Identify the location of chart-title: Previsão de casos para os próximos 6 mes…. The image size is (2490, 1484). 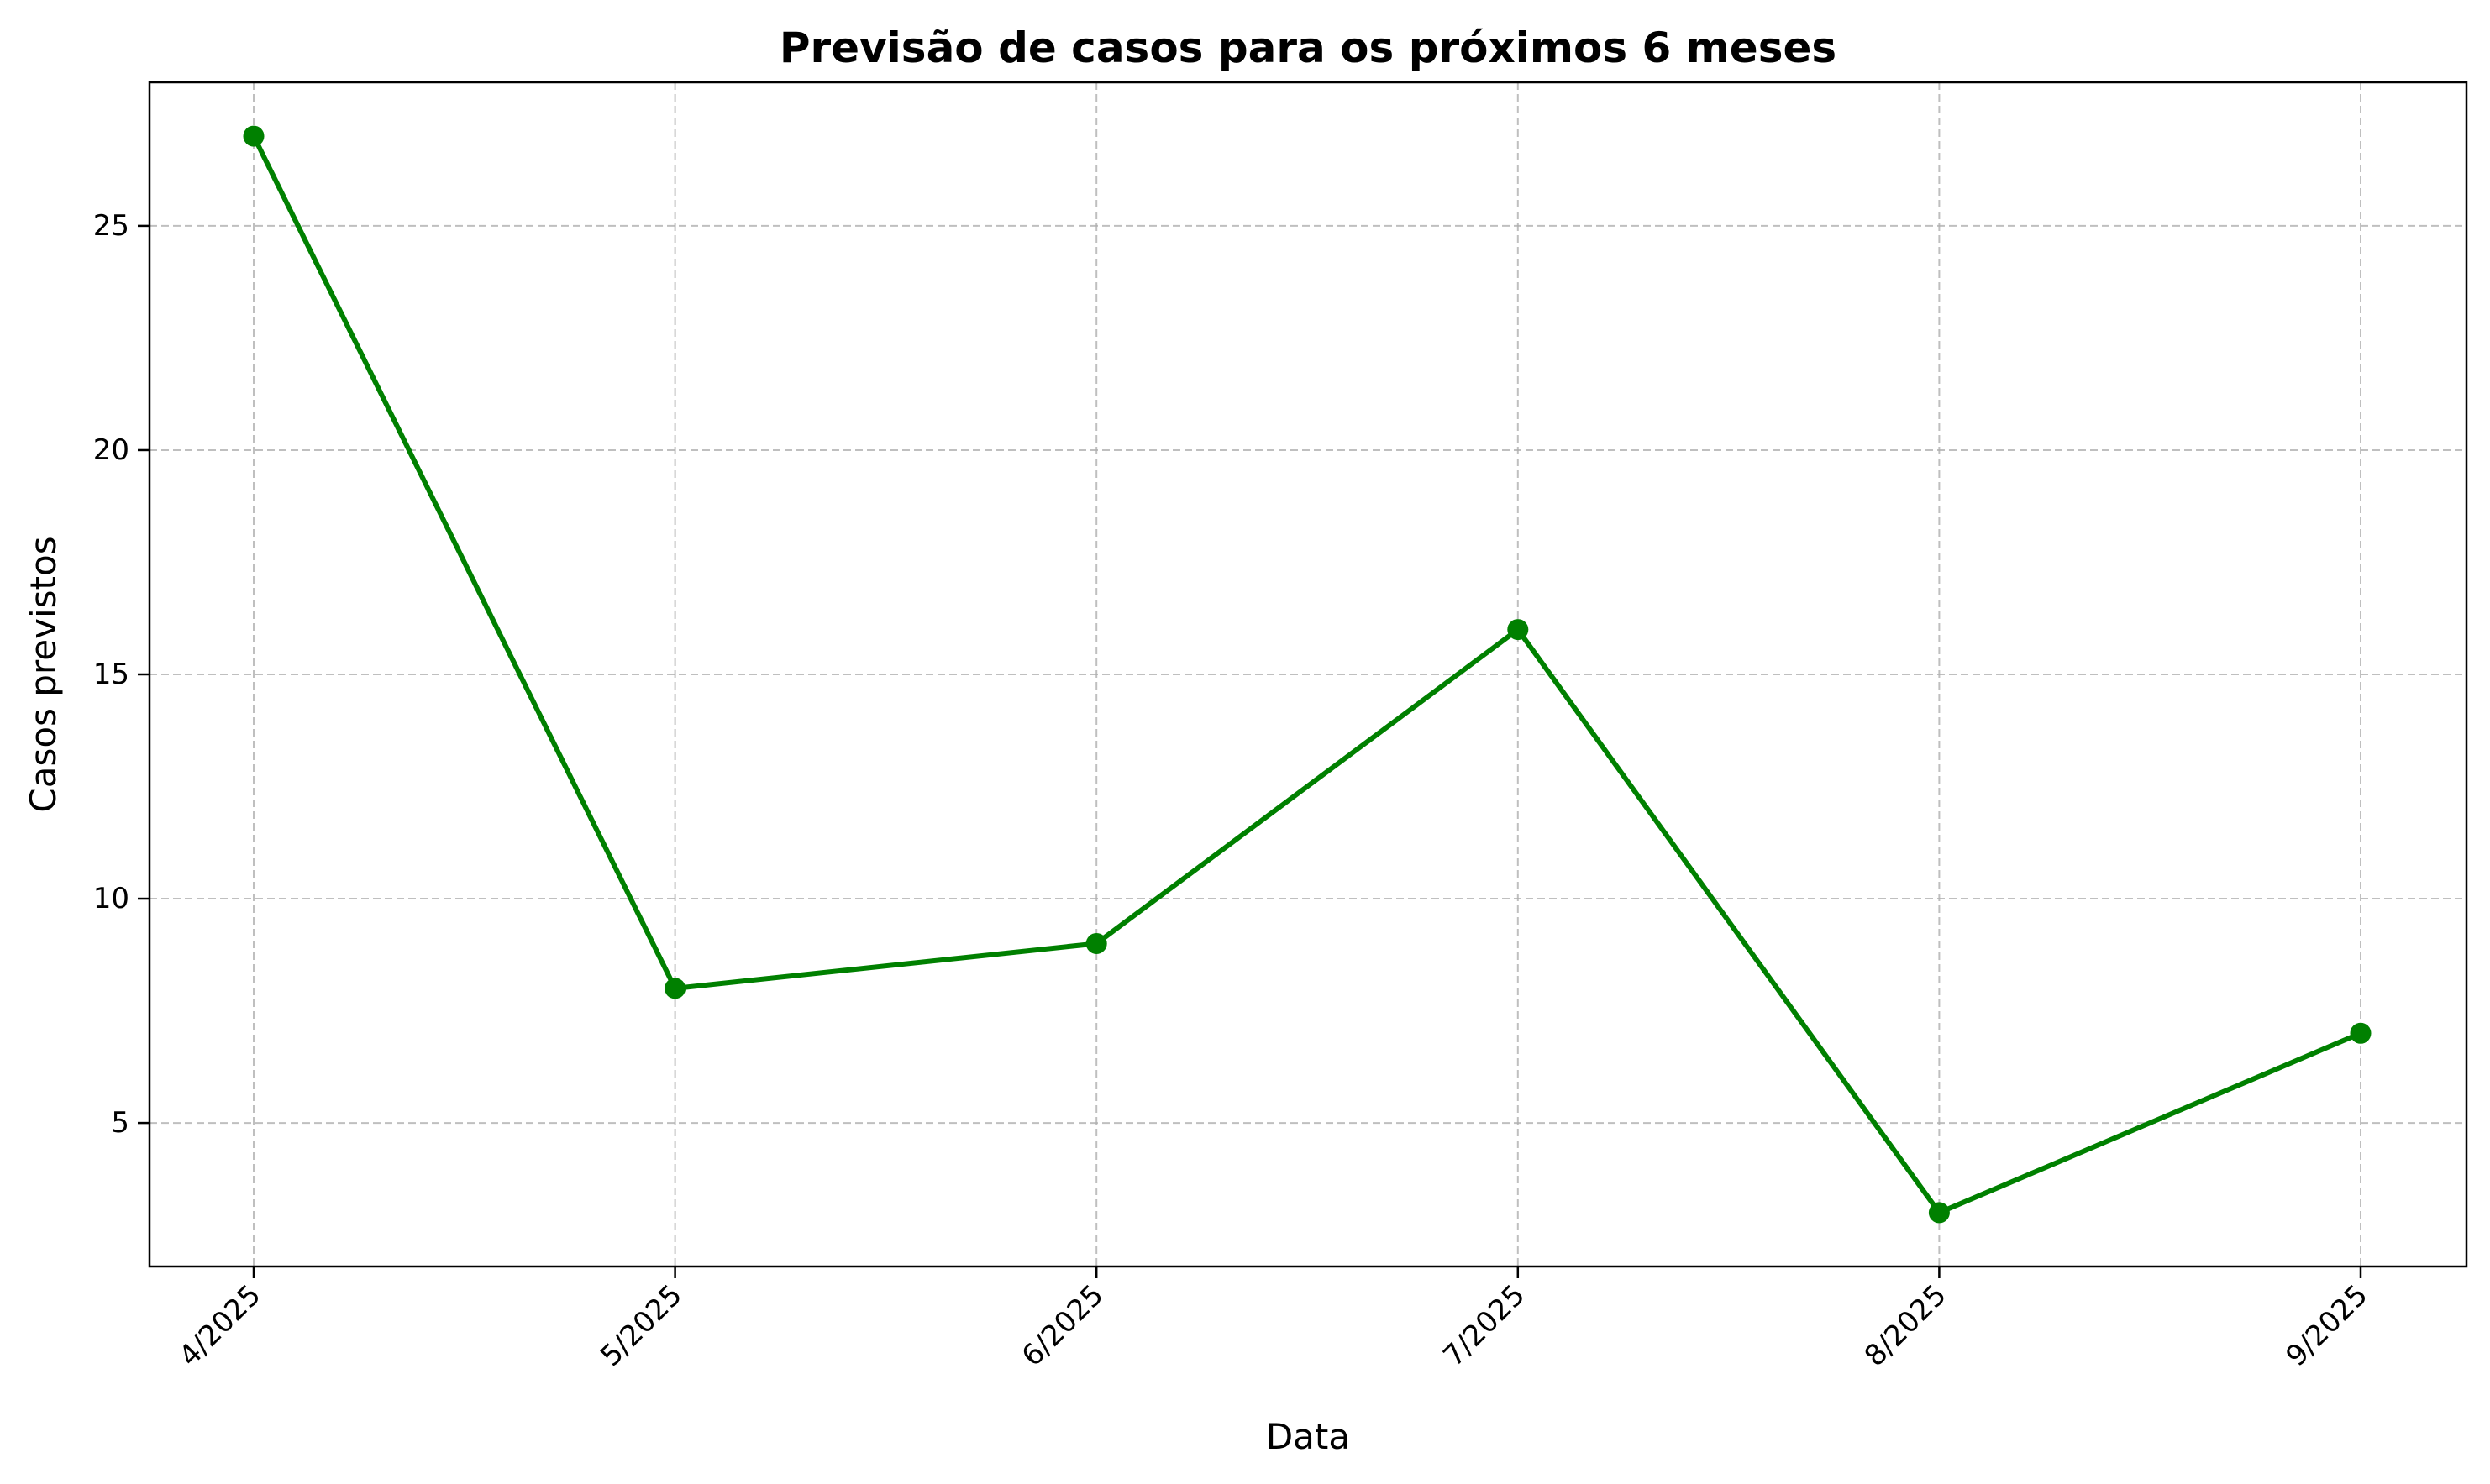
(1308, 48).